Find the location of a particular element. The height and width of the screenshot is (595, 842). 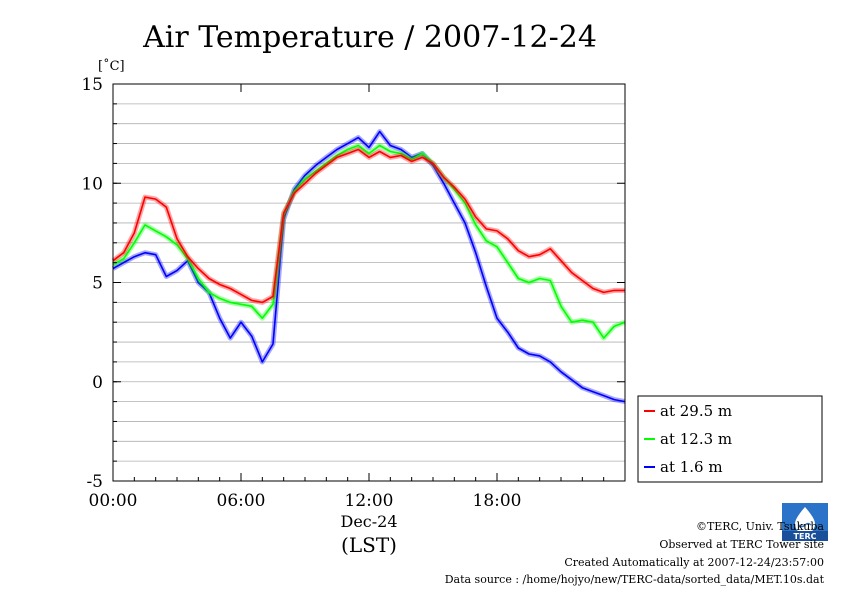

x-axis-date-label: Dec-24 is located at coordinates (368, 521).